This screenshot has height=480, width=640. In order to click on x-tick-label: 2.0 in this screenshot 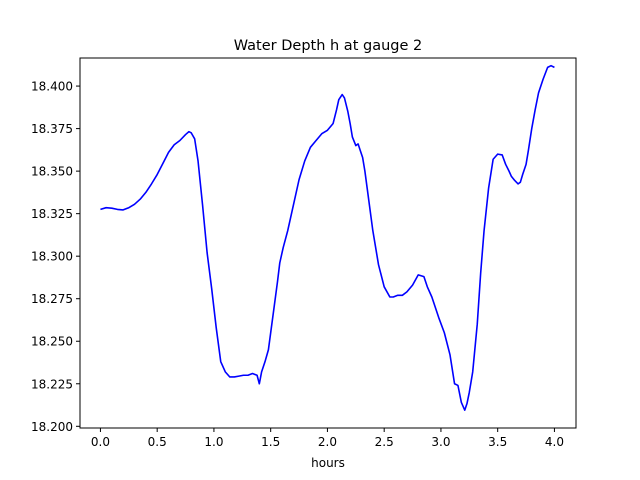, I will do `click(327, 442)`.